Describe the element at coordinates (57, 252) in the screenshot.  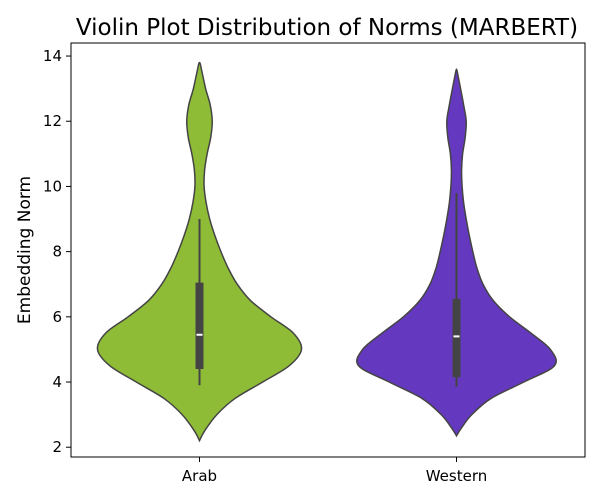
I see `y-tick-label-8: 8` at that location.